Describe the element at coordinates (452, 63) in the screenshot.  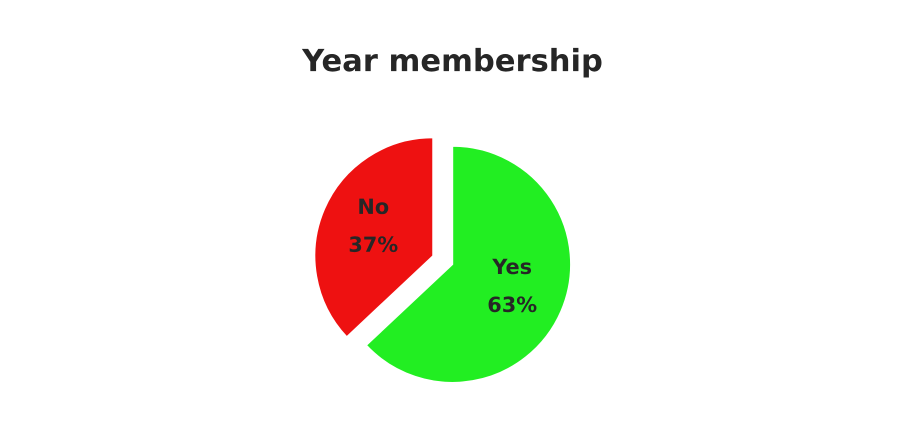
I see `chart-title: Year membership` at that location.